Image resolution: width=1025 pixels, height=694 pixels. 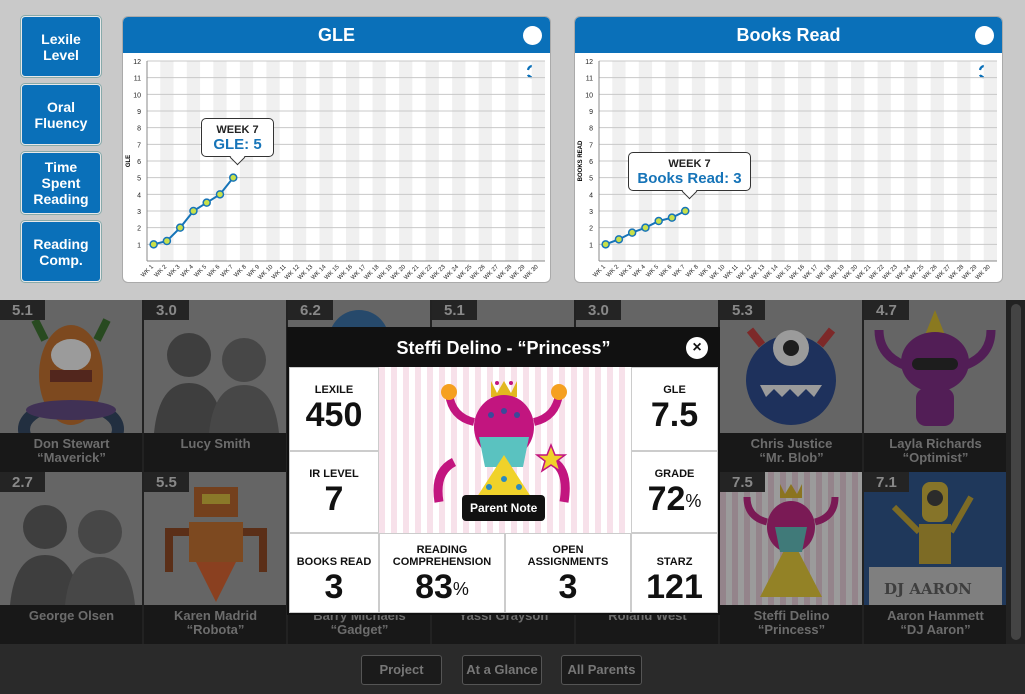 I want to click on panel-header: GLE, so click(x=336, y=48).